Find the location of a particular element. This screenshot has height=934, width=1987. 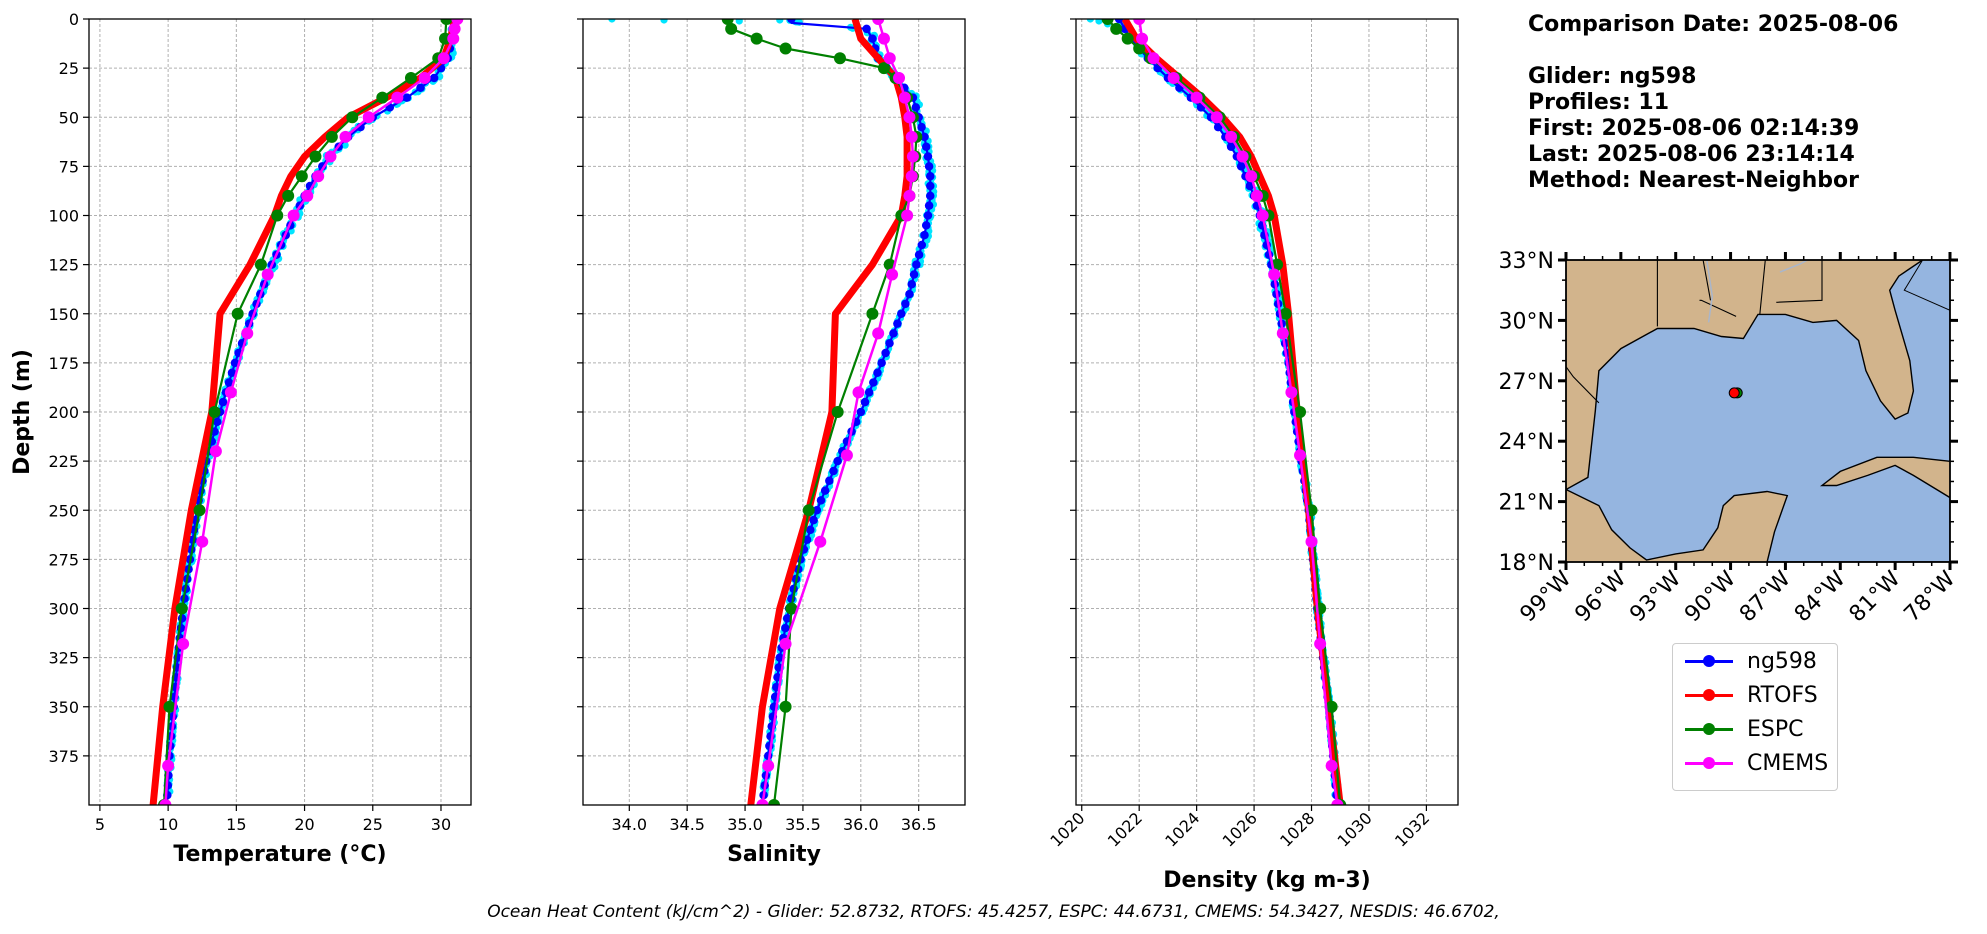

map-content is located at coordinates (1758, 411).